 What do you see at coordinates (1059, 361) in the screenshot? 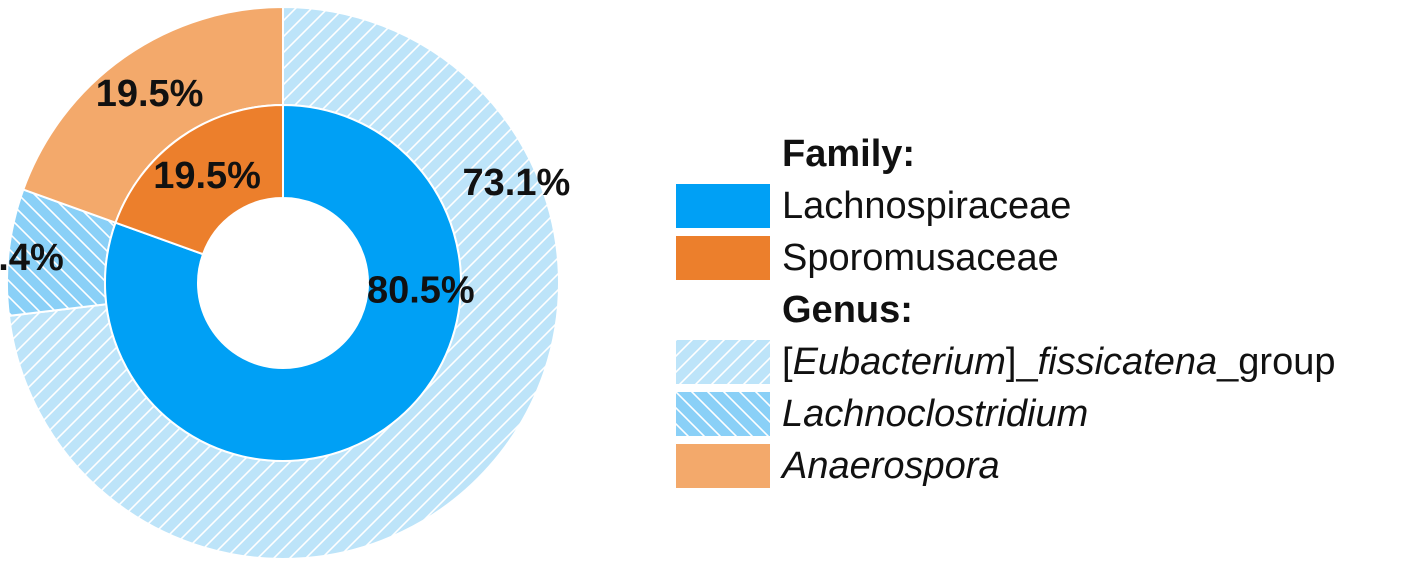
I see `legend-label-eubacterium-fissicatena: [Eubacterium]_fissicatena_group` at bounding box center [1059, 361].